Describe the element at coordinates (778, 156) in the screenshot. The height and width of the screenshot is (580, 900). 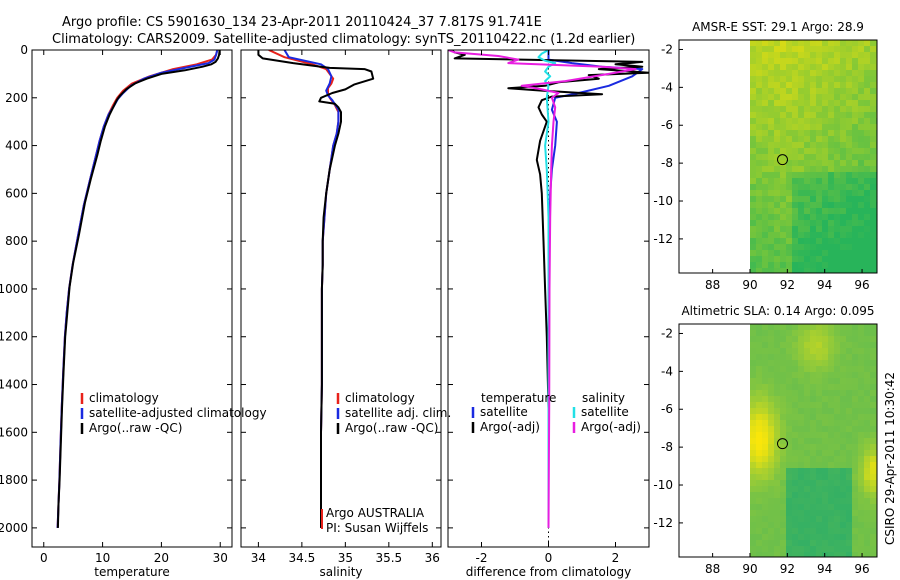
I see `map-frame` at that location.